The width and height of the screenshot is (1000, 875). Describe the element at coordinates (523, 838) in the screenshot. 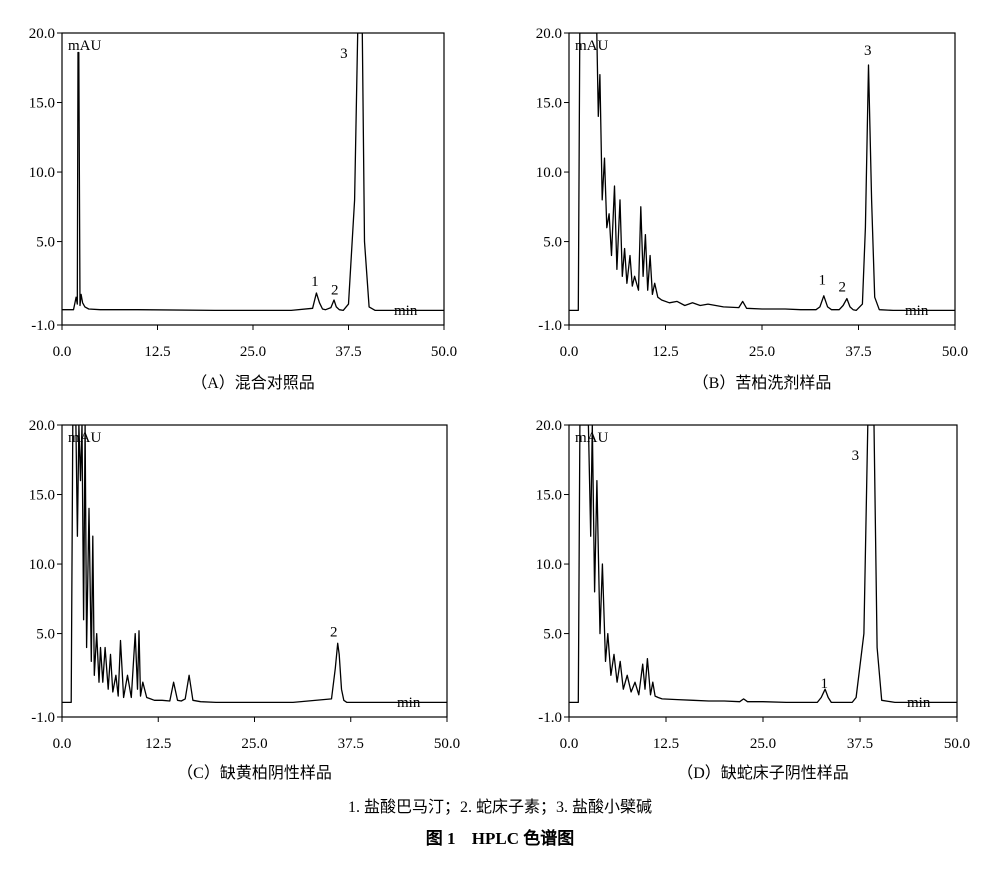

I see `figure-title-text: HPLC 色谱图` at that location.